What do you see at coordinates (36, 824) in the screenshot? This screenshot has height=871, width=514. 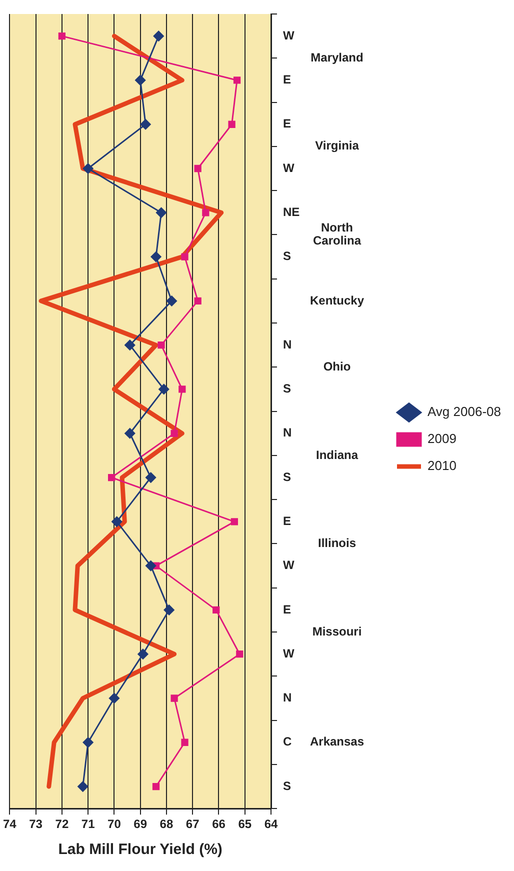 I see `x-tick-label: 73` at bounding box center [36, 824].